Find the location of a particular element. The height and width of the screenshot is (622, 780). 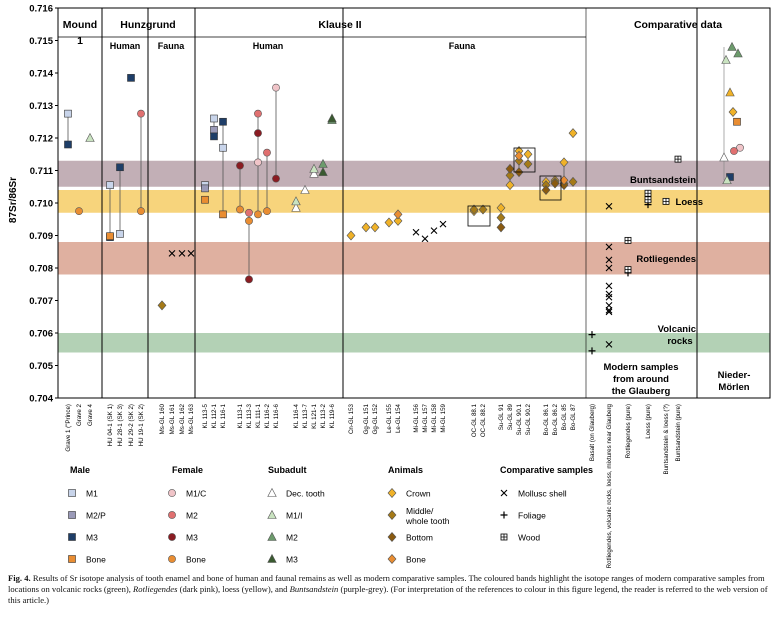

band-label-bunt: Buntsandstein is located at coordinates (663, 180).